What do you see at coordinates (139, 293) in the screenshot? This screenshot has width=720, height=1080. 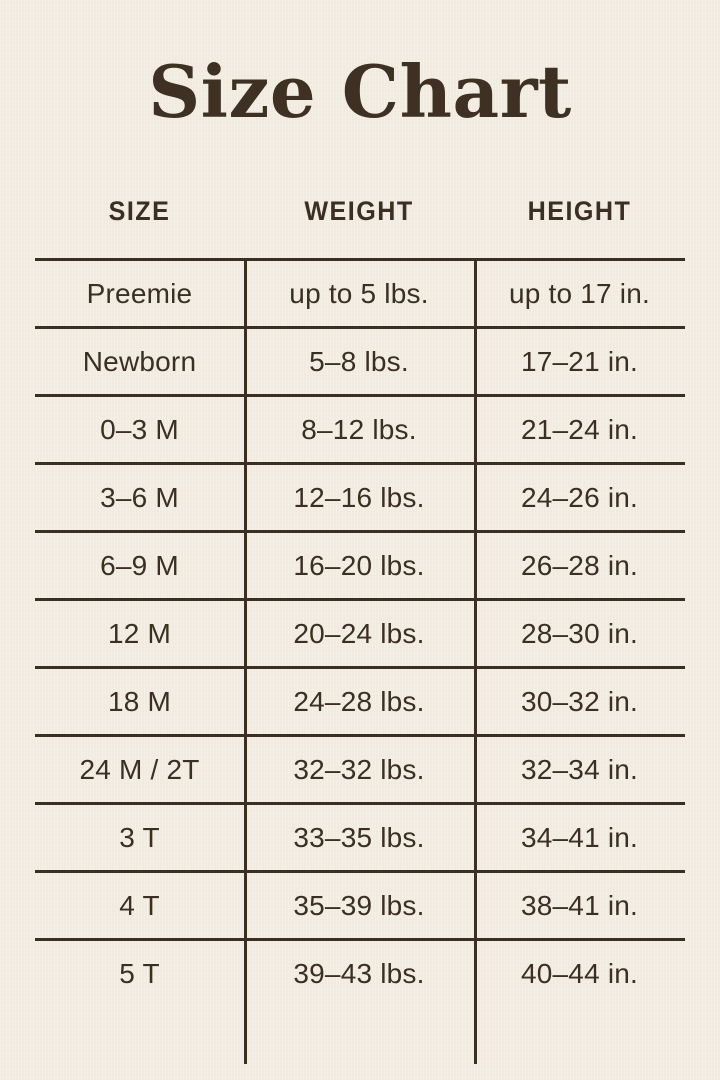 I see `cell-size: Preemie` at bounding box center [139, 293].